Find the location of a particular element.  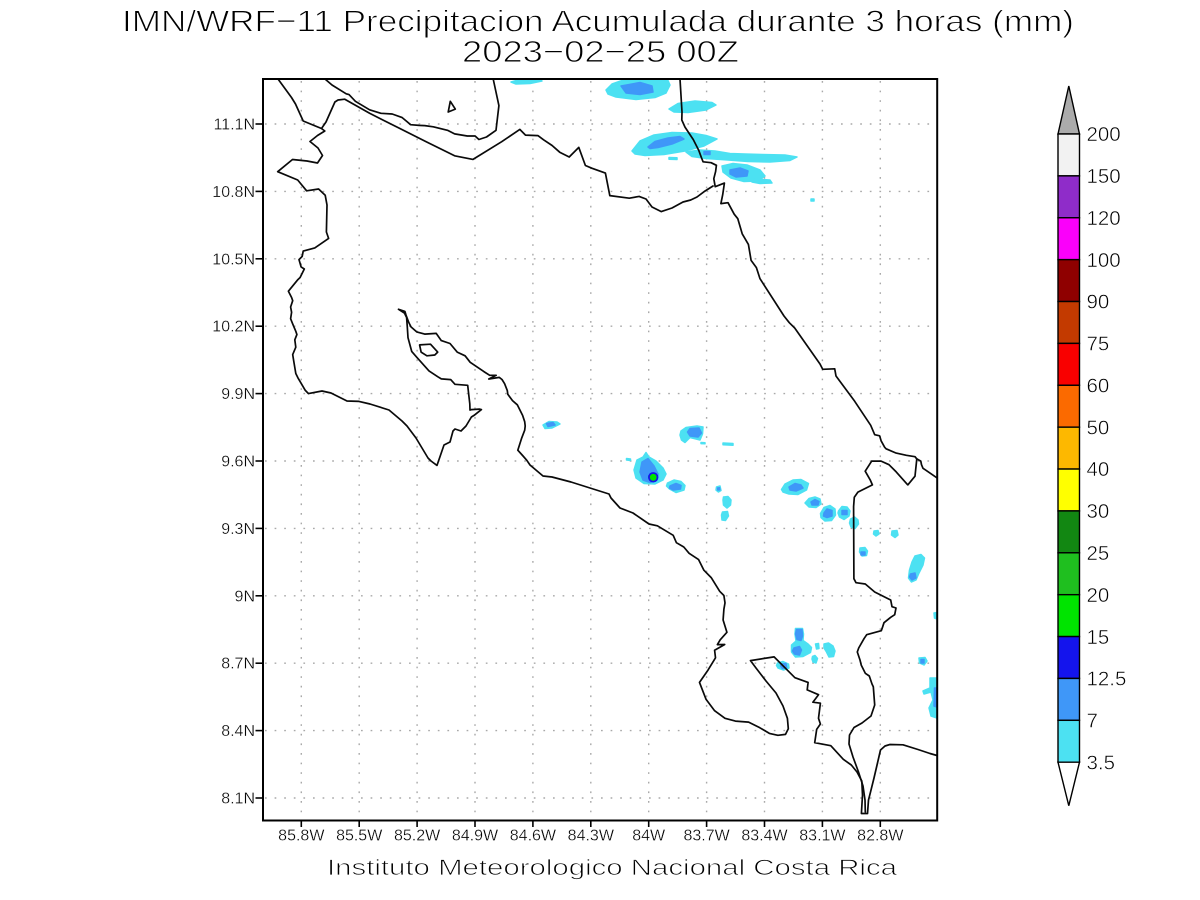

svg-text: 8.1N is located at coordinates (238, 799).